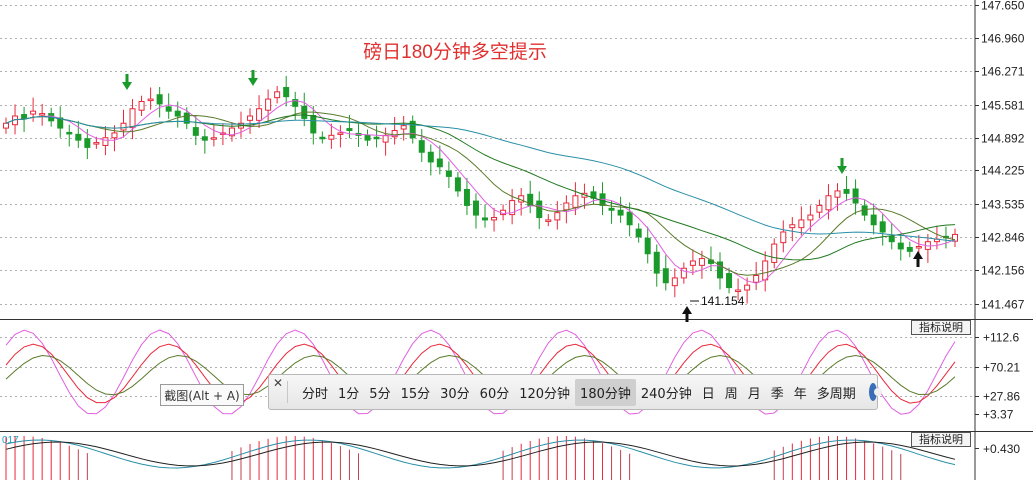  What do you see at coordinates (708, 394) in the screenshot?
I see `period-item-9: 日` at bounding box center [708, 394].